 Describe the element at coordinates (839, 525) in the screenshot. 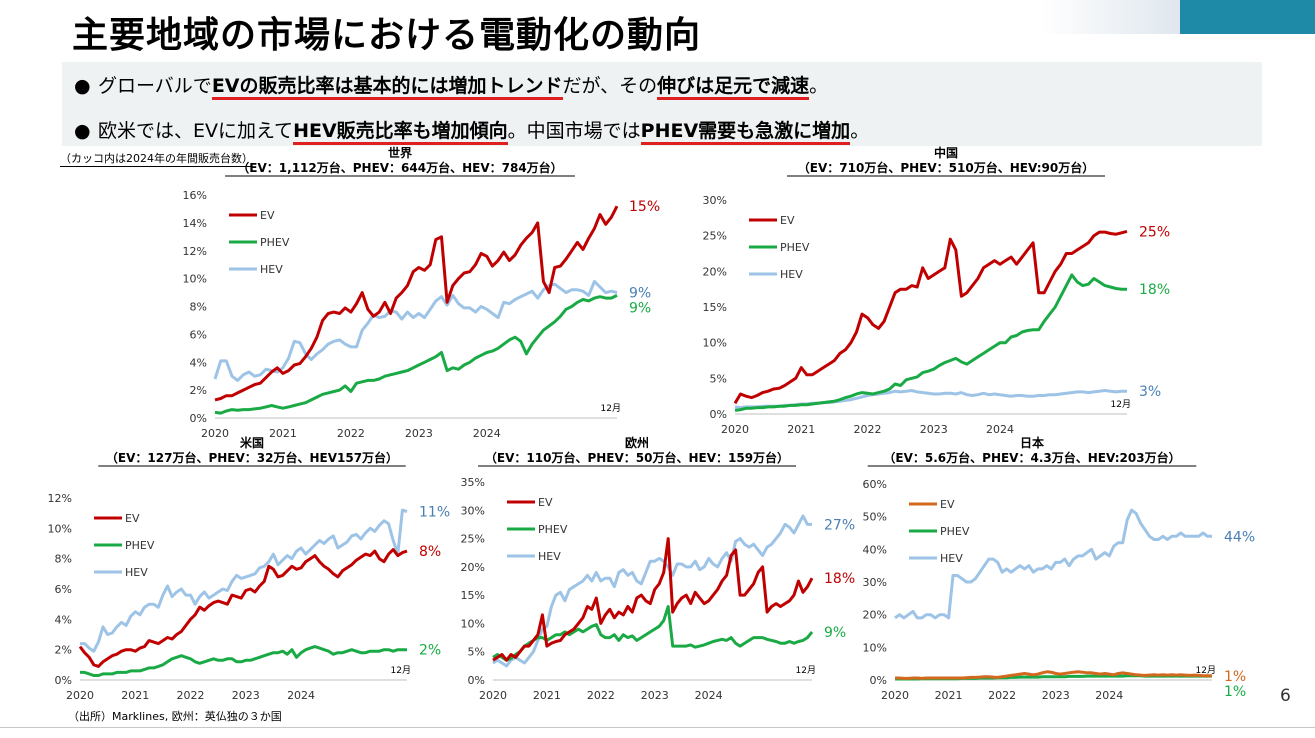

I see `end-label-hev: 27%` at that location.